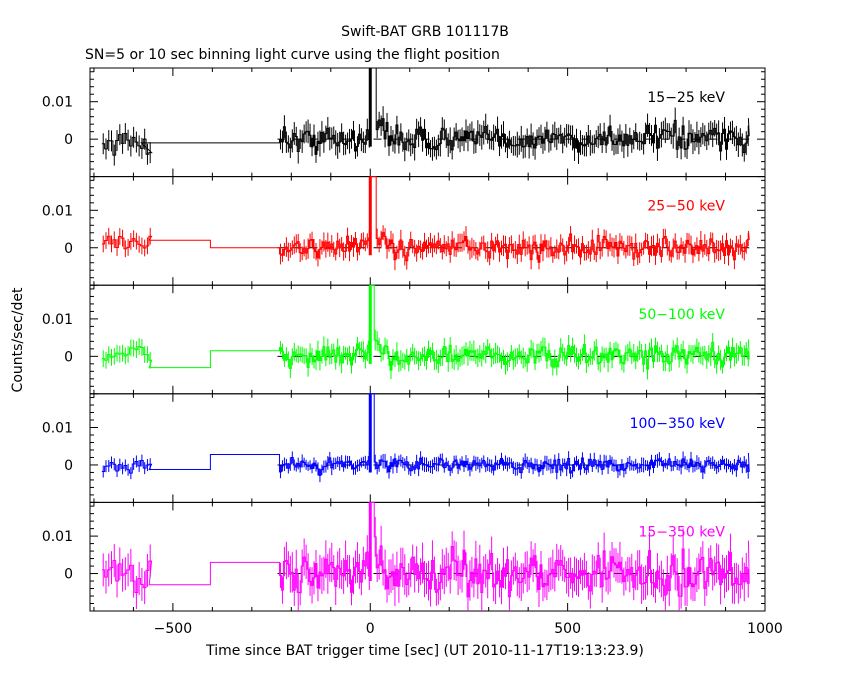 The width and height of the screenshot is (850, 680). I want to click on series-label: 15−25 keV, so click(686, 98).